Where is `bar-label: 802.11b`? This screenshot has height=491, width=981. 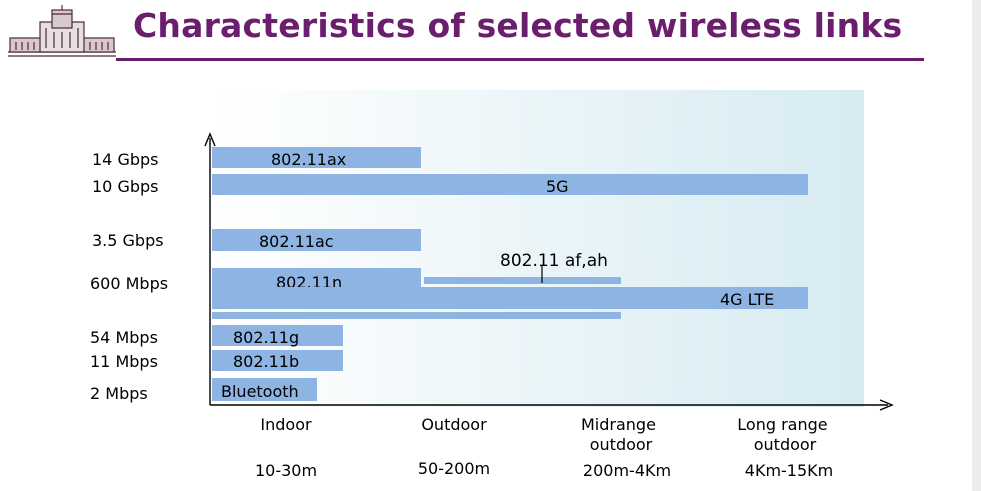 bar-label: 802.11b is located at coordinates (266, 361).